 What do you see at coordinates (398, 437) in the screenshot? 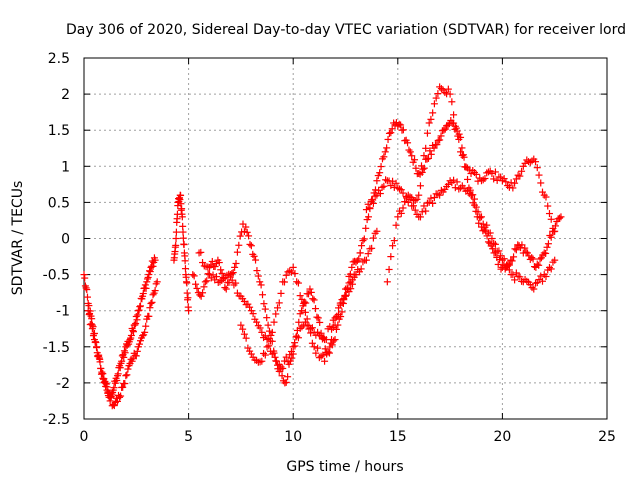
I see `x-tick-label: 15` at bounding box center [398, 437].